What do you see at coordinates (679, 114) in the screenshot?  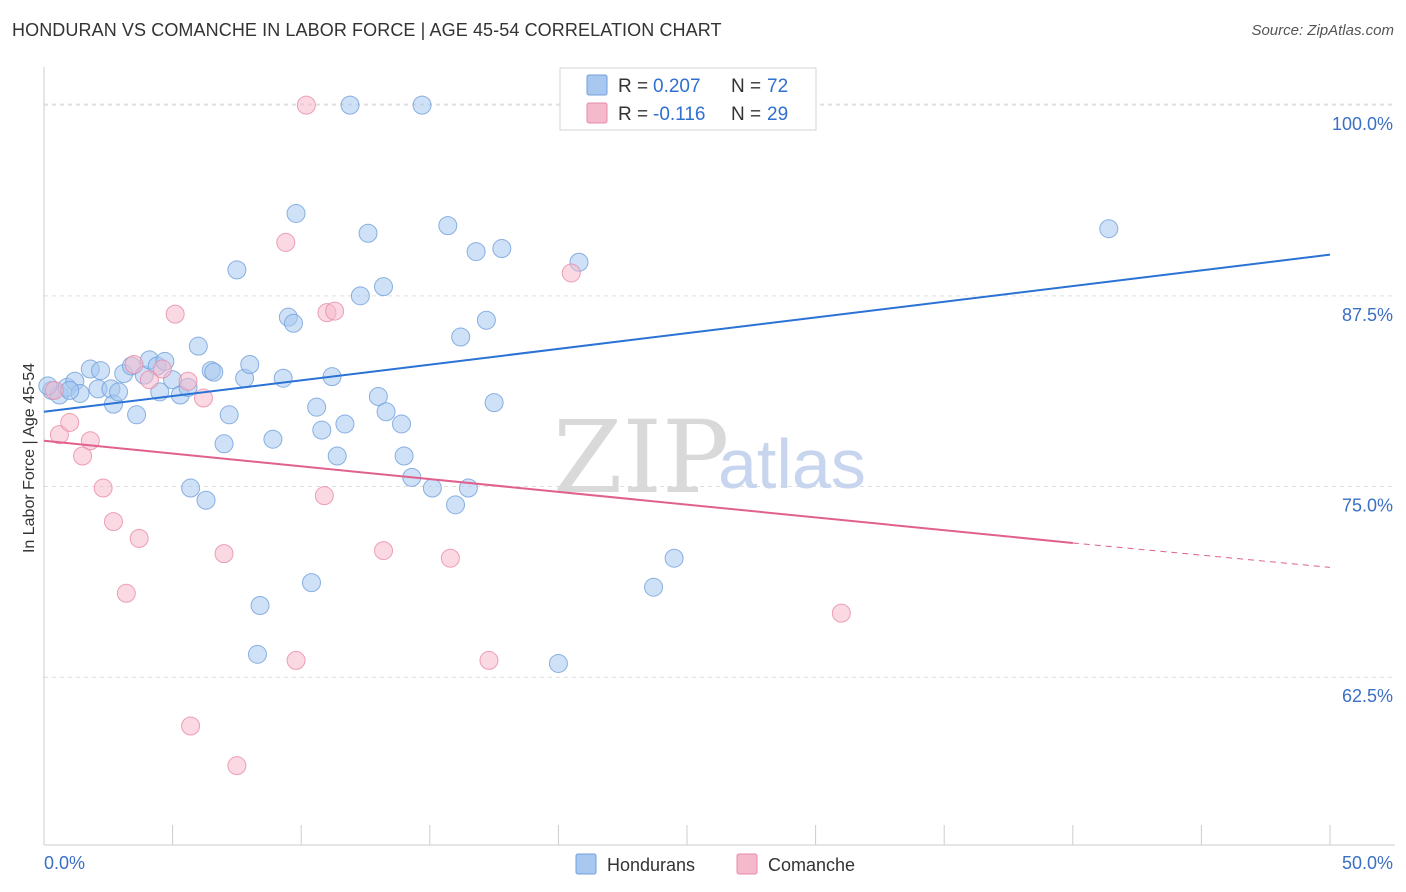 I see `legend-r-value-comanche: -0.116` at bounding box center [679, 114].